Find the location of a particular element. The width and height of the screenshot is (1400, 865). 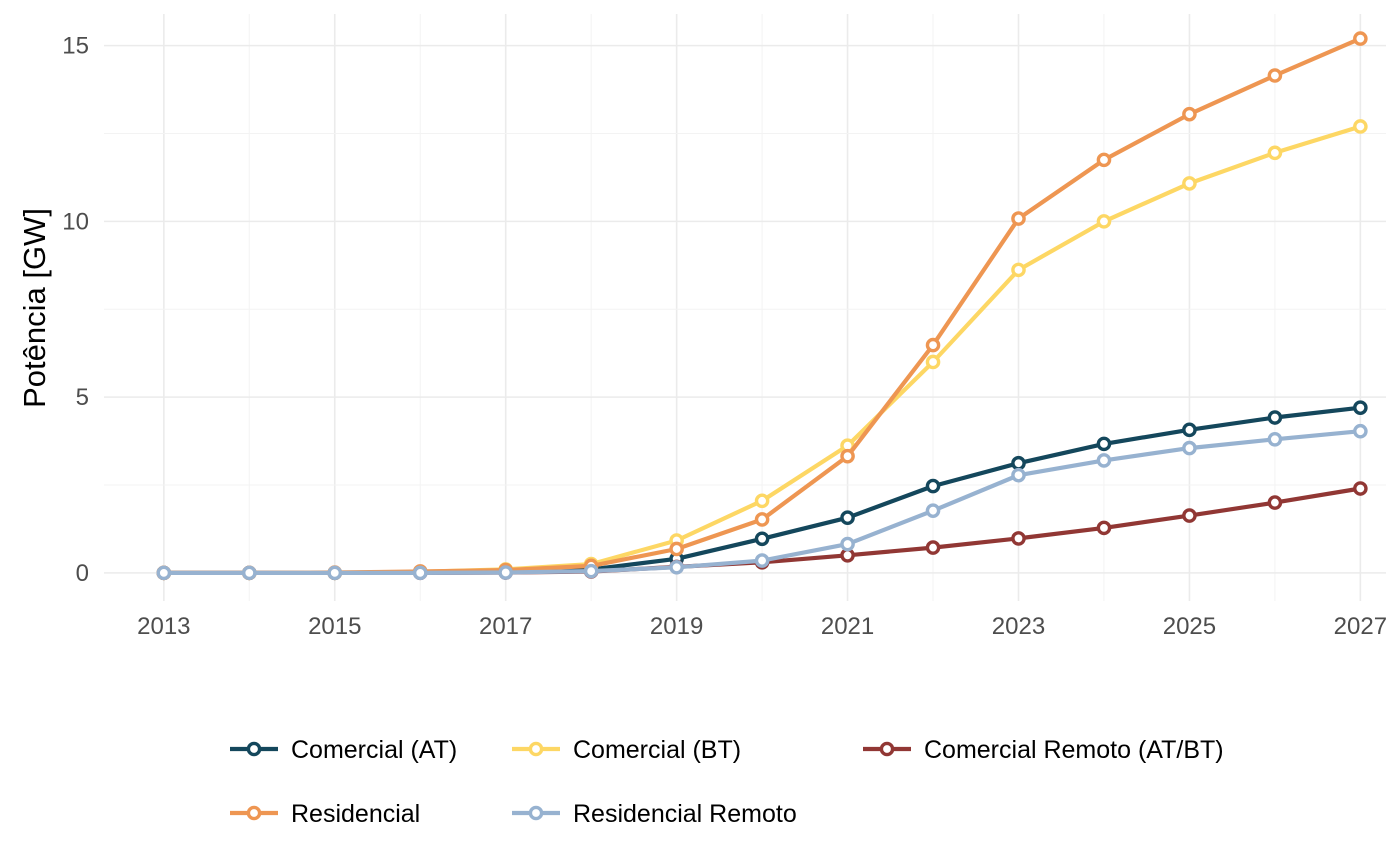

y-tick-label: 15 is located at coordinates (75, 46).